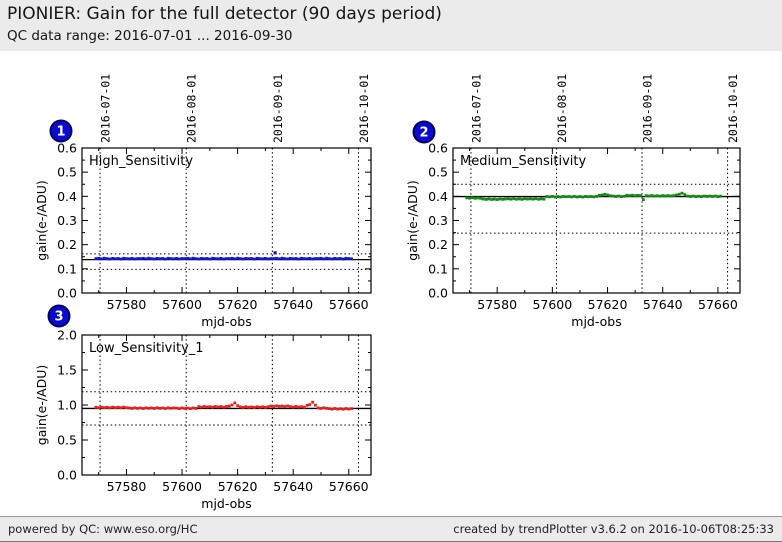 The width and height of the screenshot is (782, 542). What do you see at coordinates (523, 161) in the screenshot?
I see `series-title-label: Medium_Sensitivity` at bounding box center [523, 161].